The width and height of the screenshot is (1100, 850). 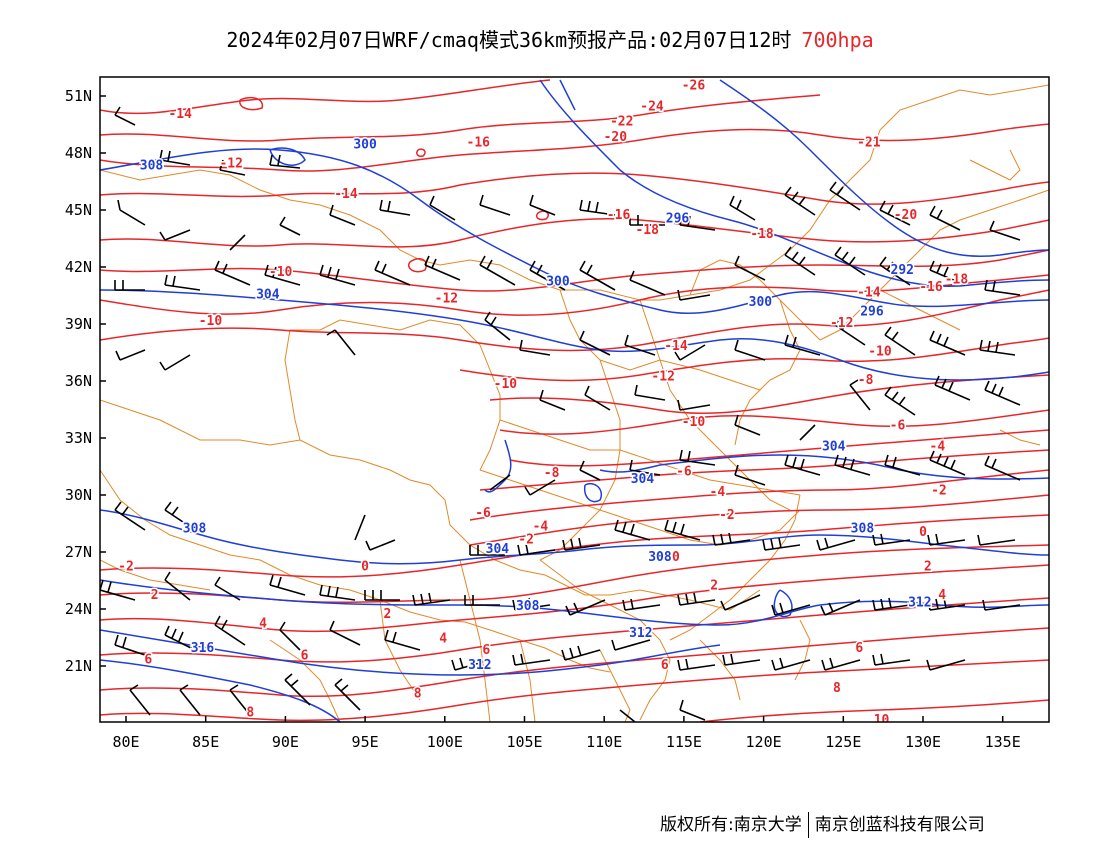 What do you see at coordinates (678, 219) in the screenshot?
I see `height-label: 296` at bounding box center [678, 219].